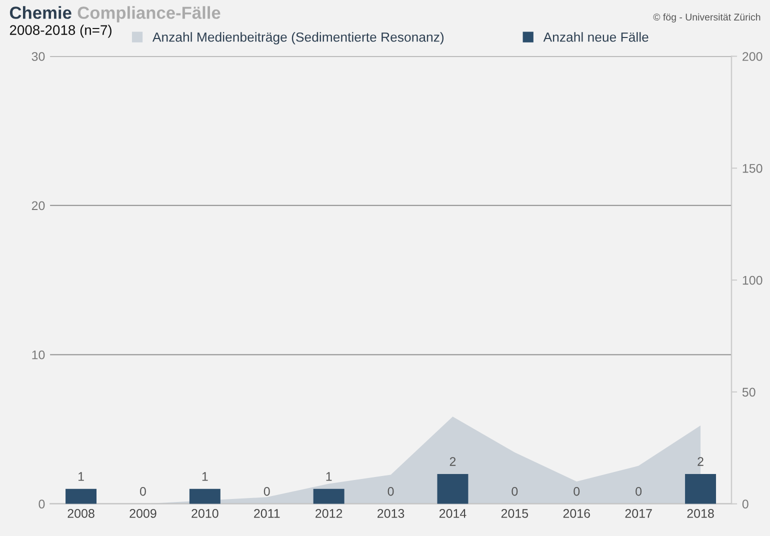 Image resolution: width=770 pixels, height=536 pixels. I want to click on x-tick-label: 2009, so click(143, 513).